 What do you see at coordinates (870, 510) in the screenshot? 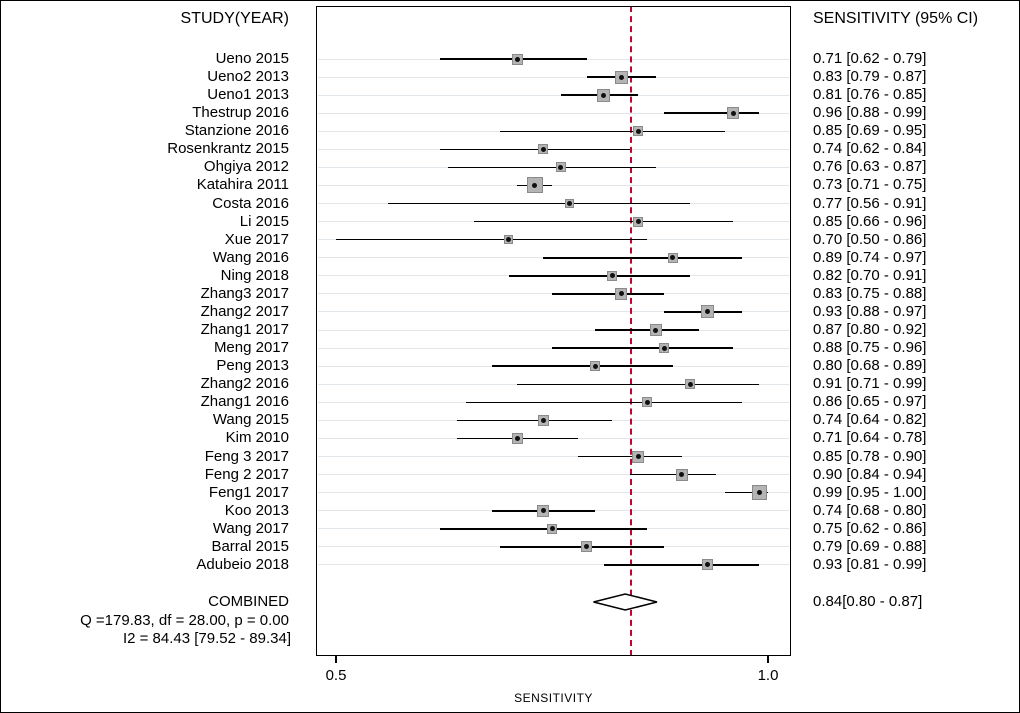
I see `estimate-text: 0.74 [0.68 - 0.80]` at bounding box center [870, 510].